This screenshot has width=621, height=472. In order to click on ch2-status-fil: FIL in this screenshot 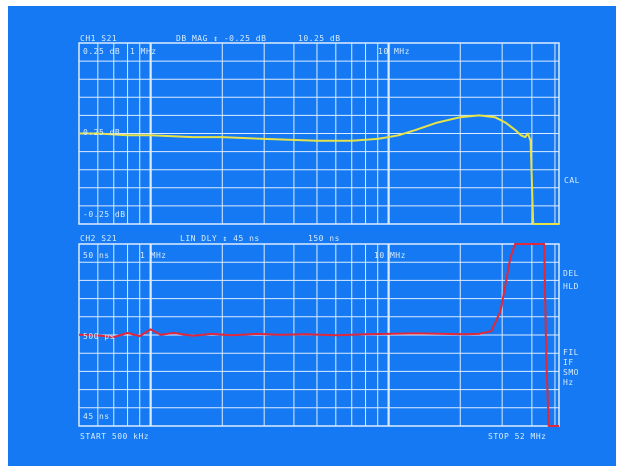, I will do `click(571, 352)`.